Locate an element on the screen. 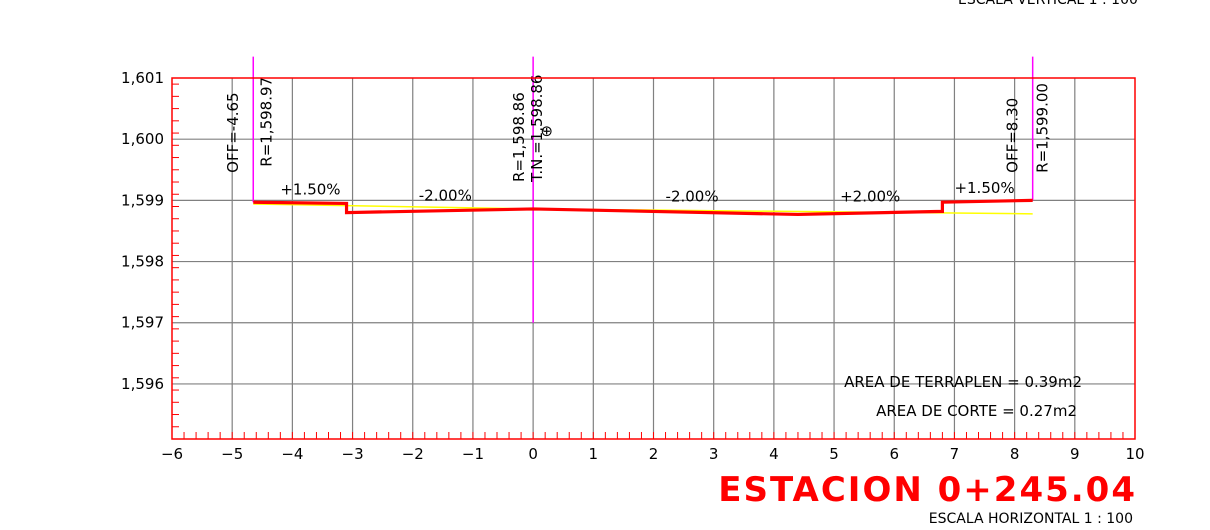 This screenshot has height=530, width=1210. x-axis-labels: −6 −5 −4 −3 −2 −1 0 1 2 3 4 5 6 7 8 9 10 is located at coordinates (653, 454).